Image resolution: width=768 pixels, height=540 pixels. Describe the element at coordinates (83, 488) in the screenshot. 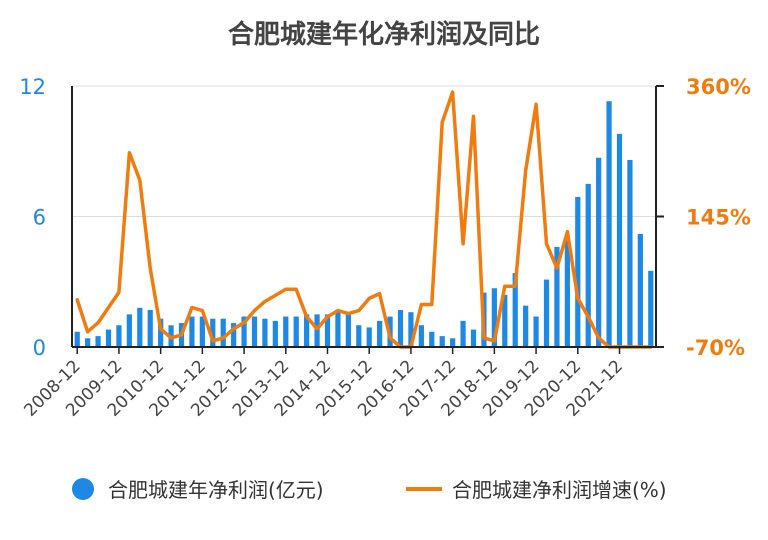

I see `legend-bar-swatch` at that location.